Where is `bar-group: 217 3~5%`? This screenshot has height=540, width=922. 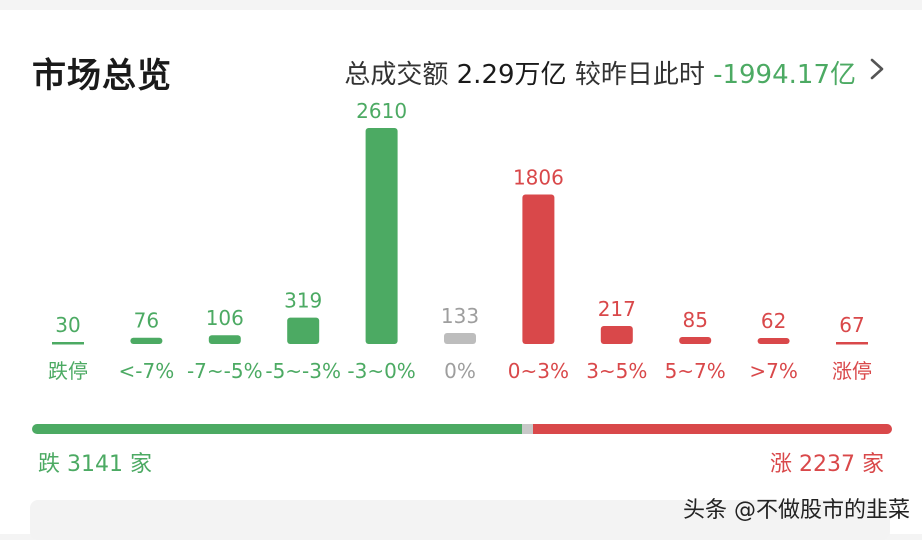
bar-group: 217 3~5% is located at coordinates (616, 340).